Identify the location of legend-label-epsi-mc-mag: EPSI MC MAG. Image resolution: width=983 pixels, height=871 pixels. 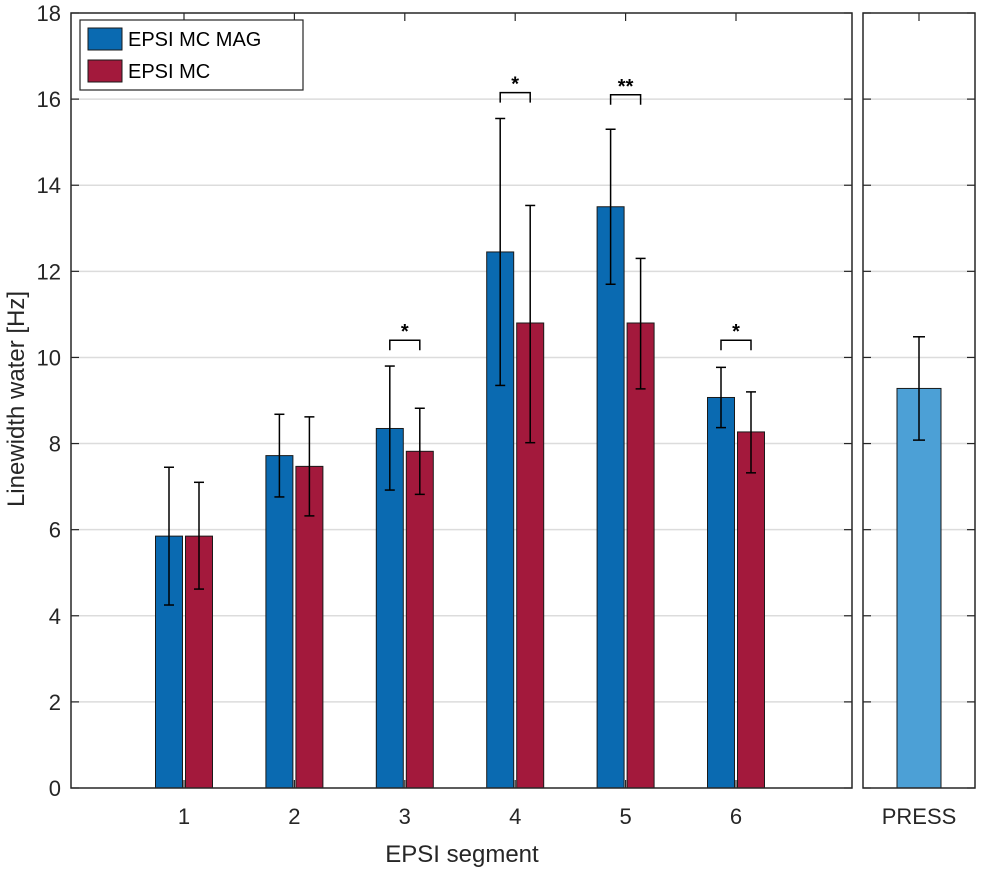
(194, 40).